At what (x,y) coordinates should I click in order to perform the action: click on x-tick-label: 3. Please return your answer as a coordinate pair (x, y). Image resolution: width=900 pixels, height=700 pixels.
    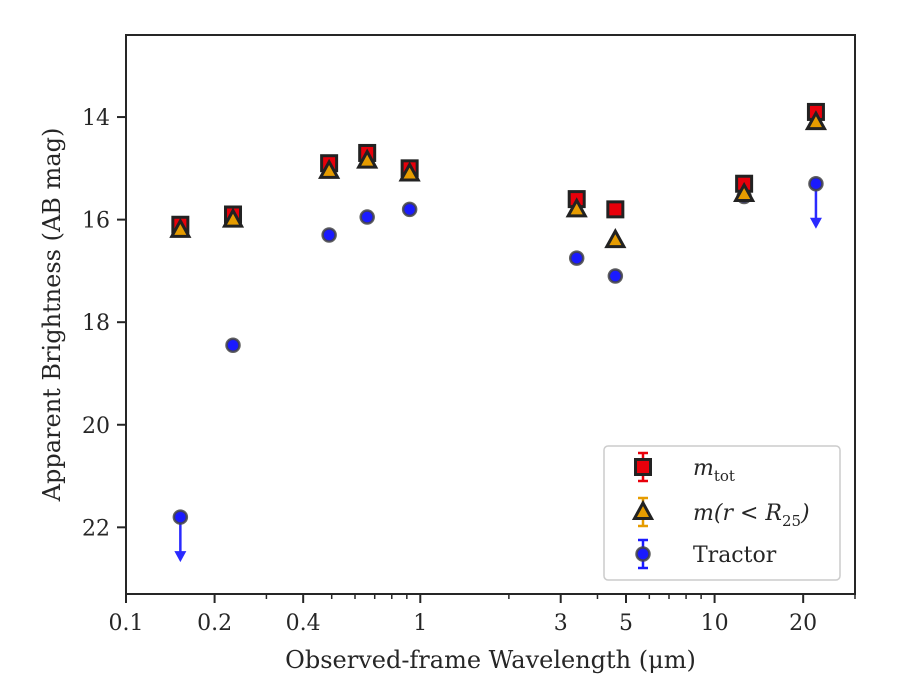
    Looking at the image, I should click on (561, 623).